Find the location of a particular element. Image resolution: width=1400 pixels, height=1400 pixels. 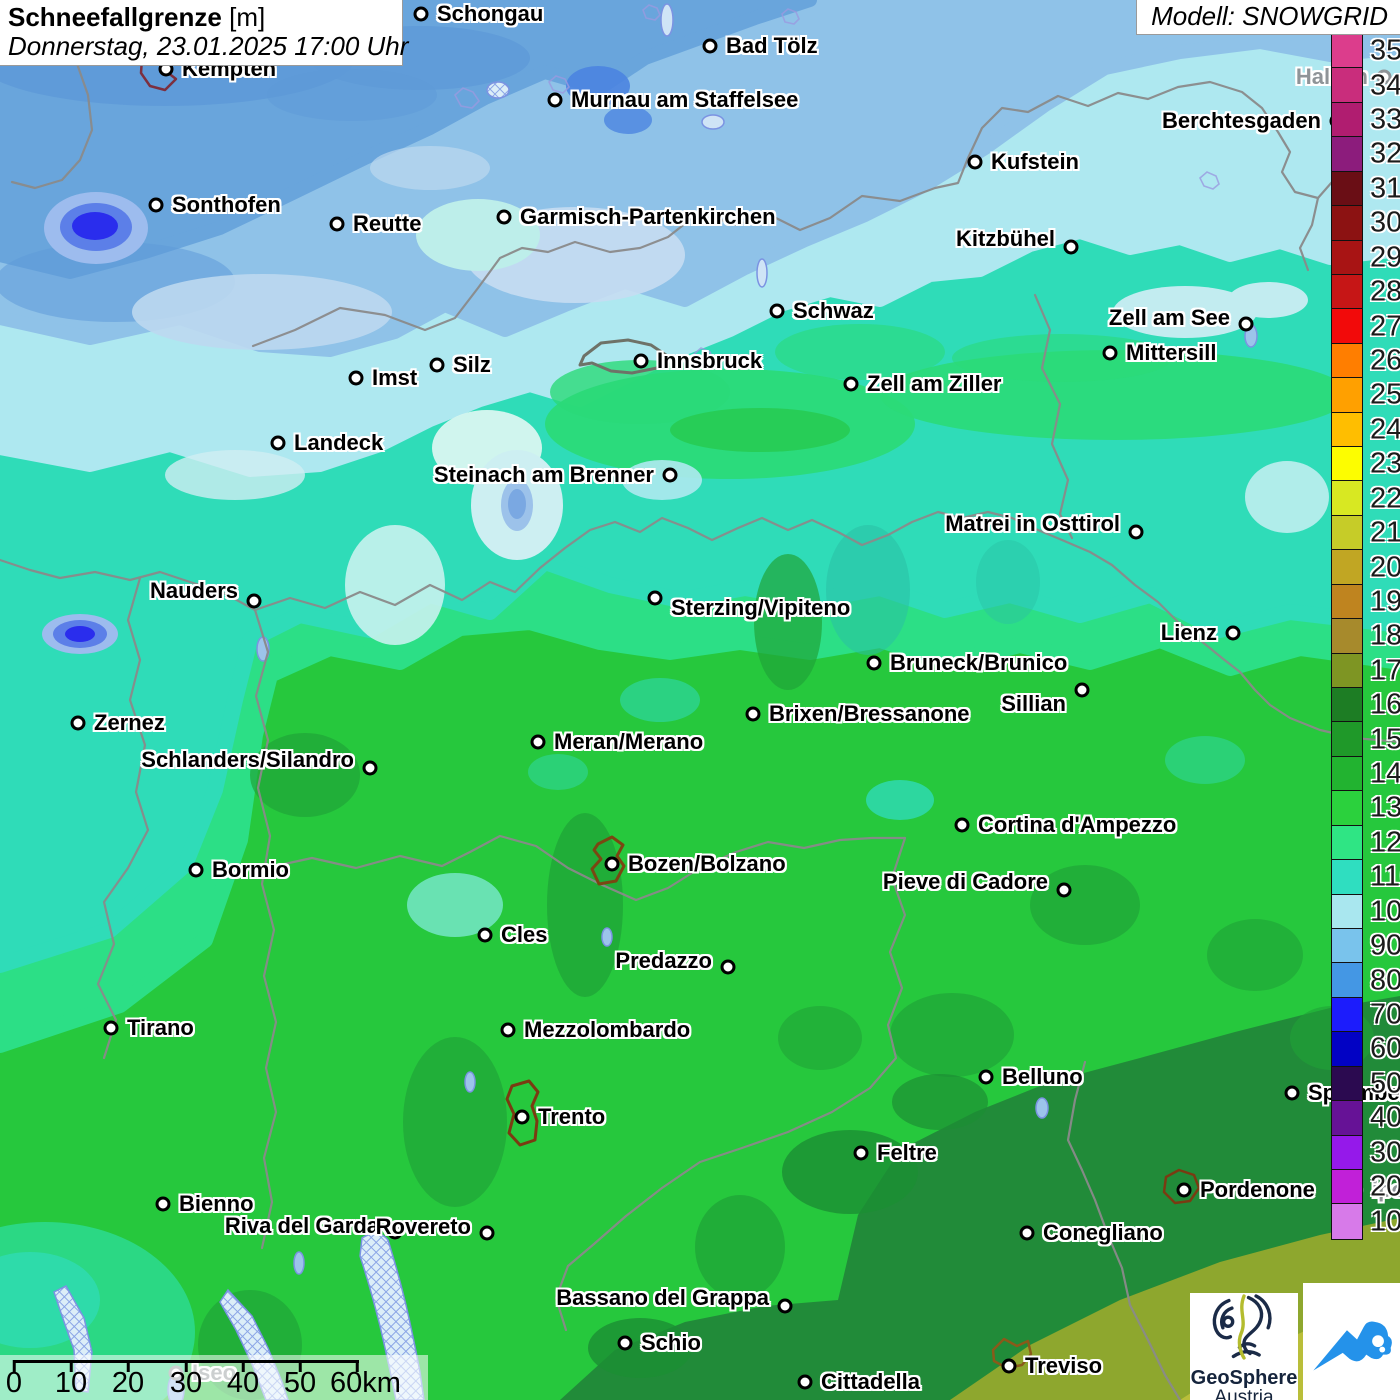

colorbar-cell: 200 is located at coordinates (1366, 1187).